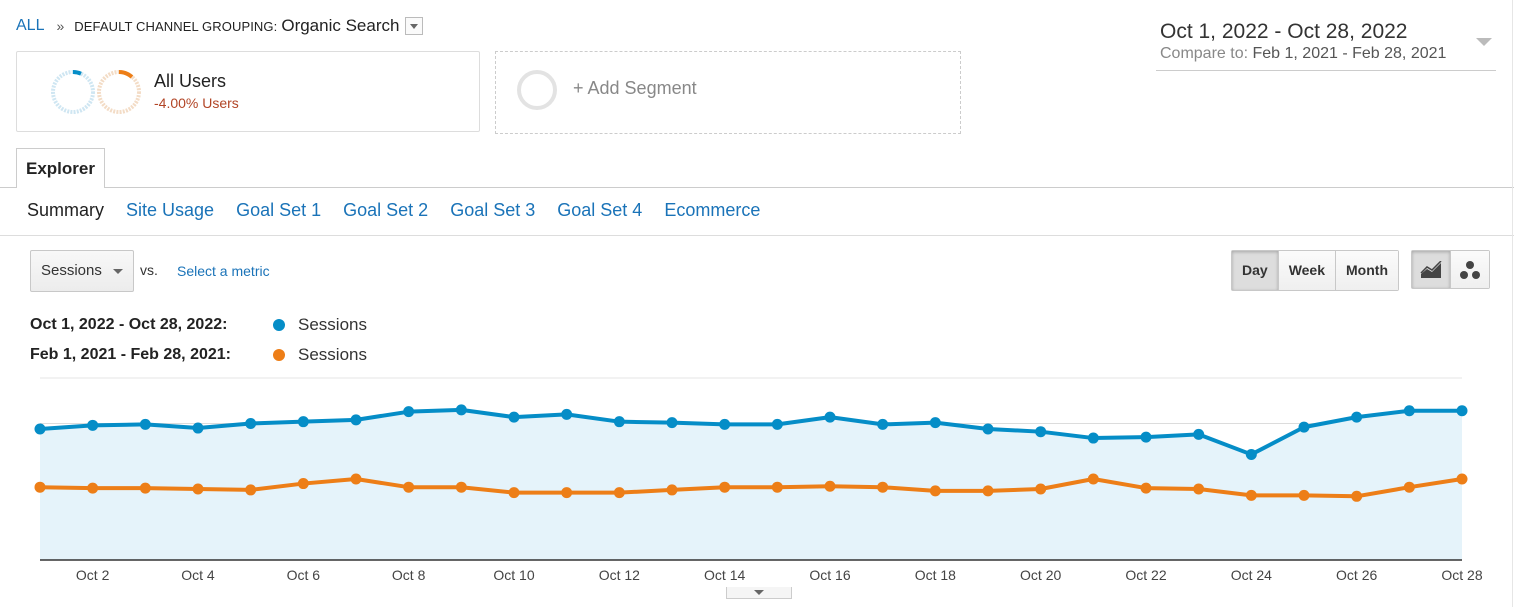 The image size is (1514, 607). Describe the element at coordinates (493, 210) in the screenshot. I see `subnav-goal-set-3: Goal Set 3` at that location.